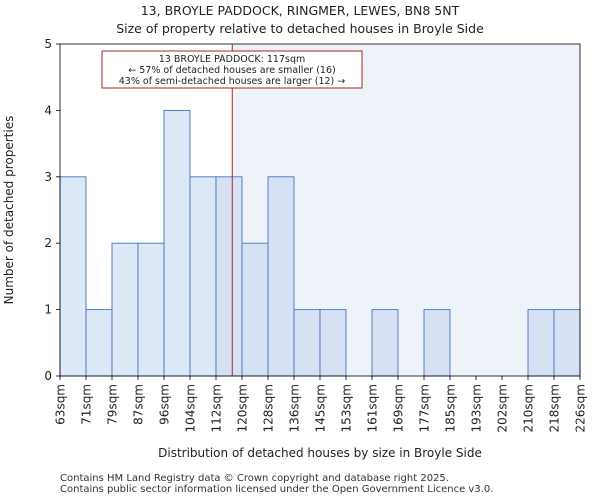  Describe the element at coordinates (48, 177) in the screenshot. I see `y-tick-label: 3` at that location.